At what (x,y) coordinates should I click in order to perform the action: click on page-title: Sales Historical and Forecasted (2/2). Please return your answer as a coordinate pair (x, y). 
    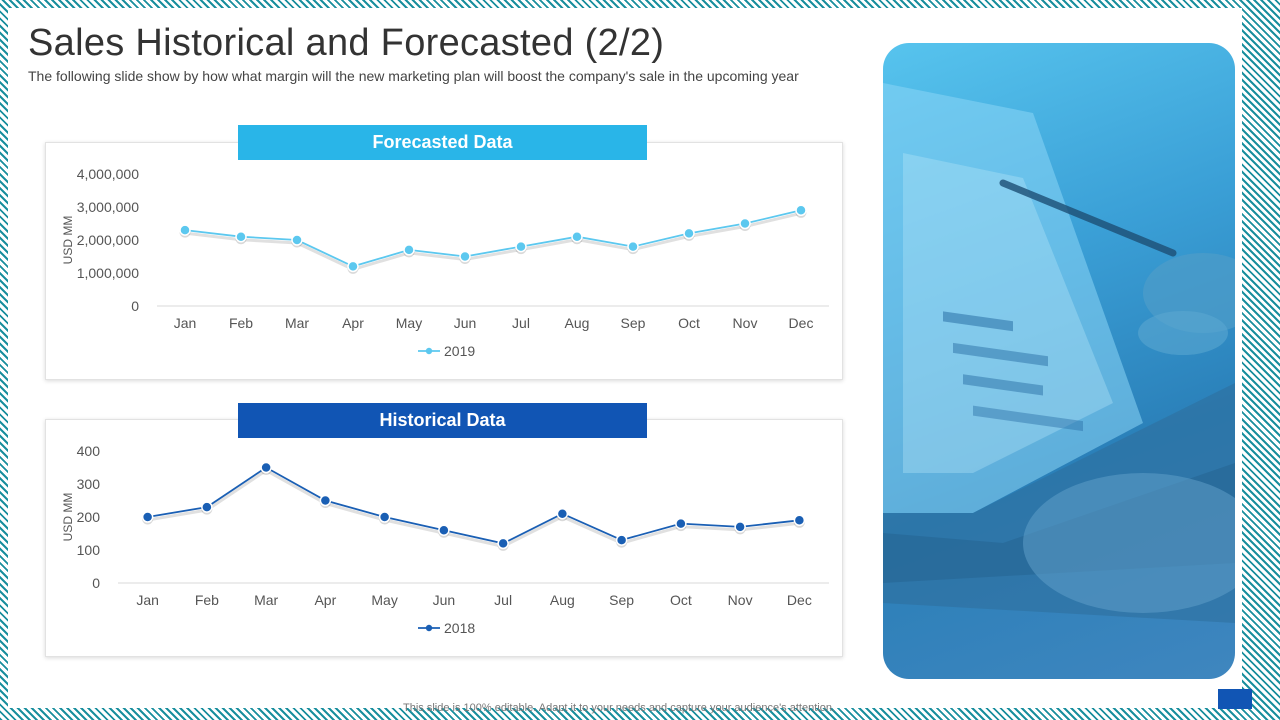
    Looking at the image, I should click on (346, 43).